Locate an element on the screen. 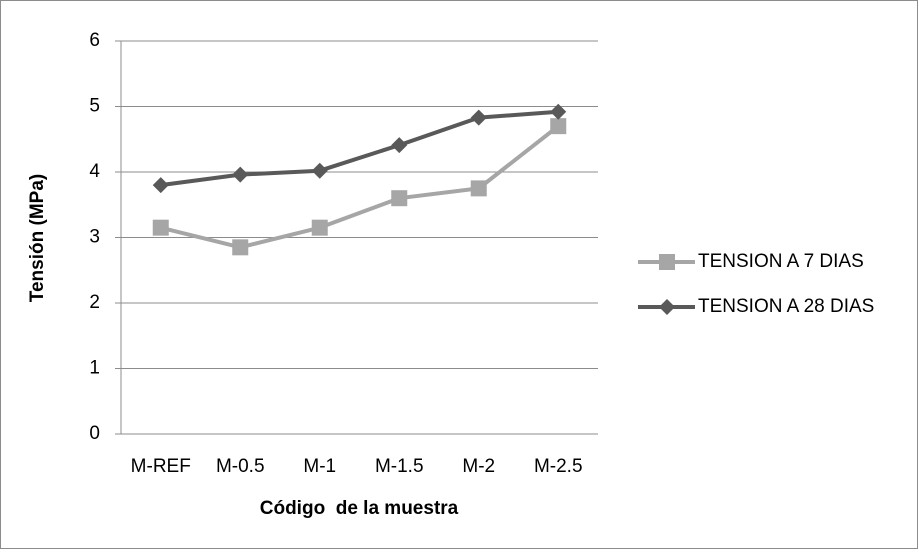  x-tick-label: M-2.5 is located at coordinates (558, 466).